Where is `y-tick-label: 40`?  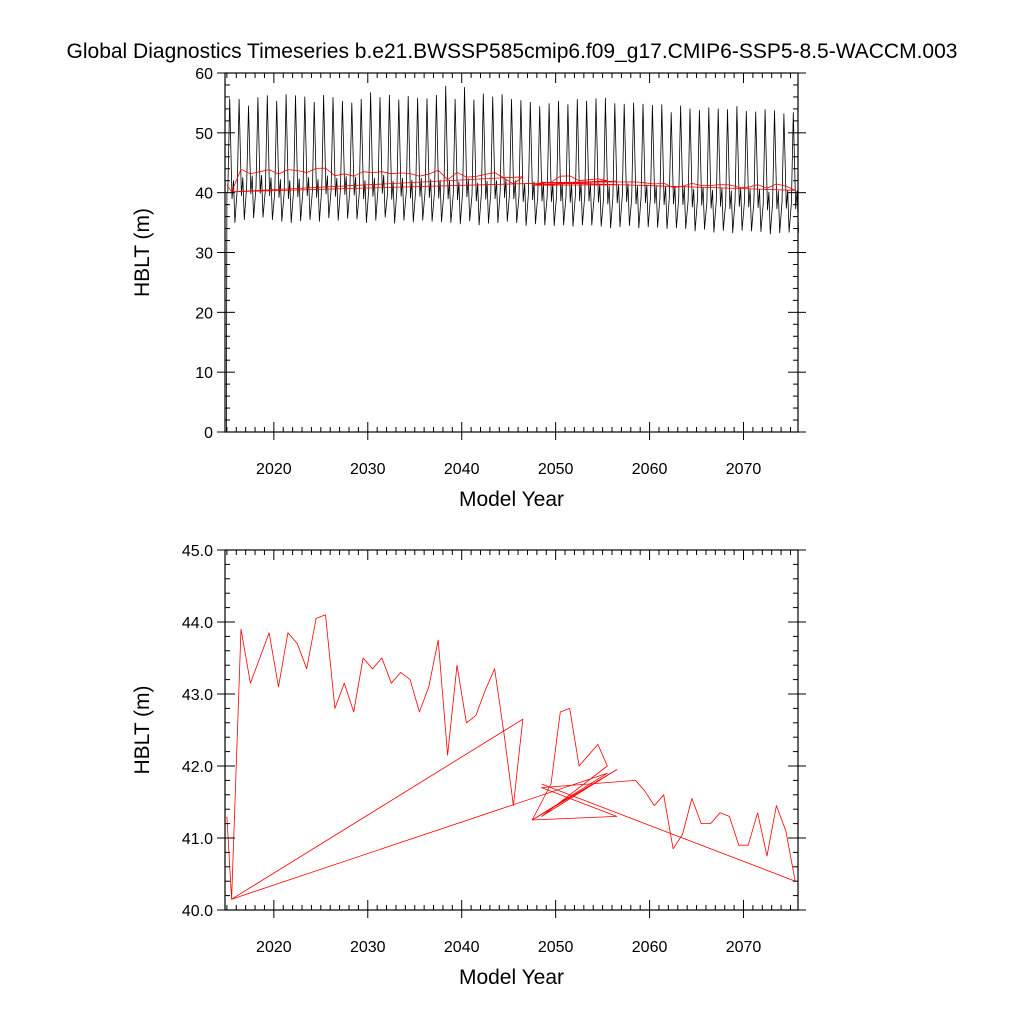
y-tick-label: 40 is located at coordinates (204, 194).